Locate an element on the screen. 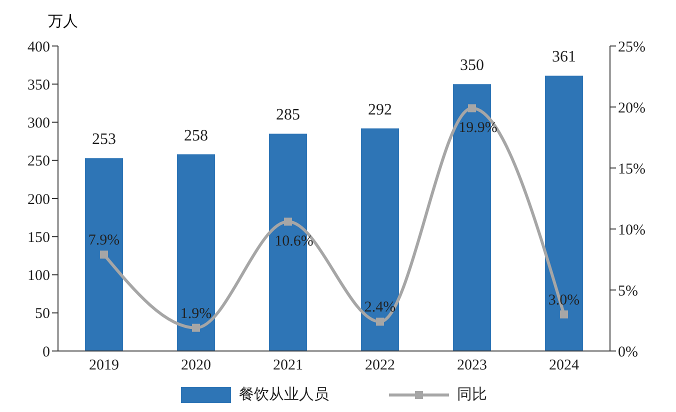  y-tick-label: 300 is located at coordinates (39, 124).